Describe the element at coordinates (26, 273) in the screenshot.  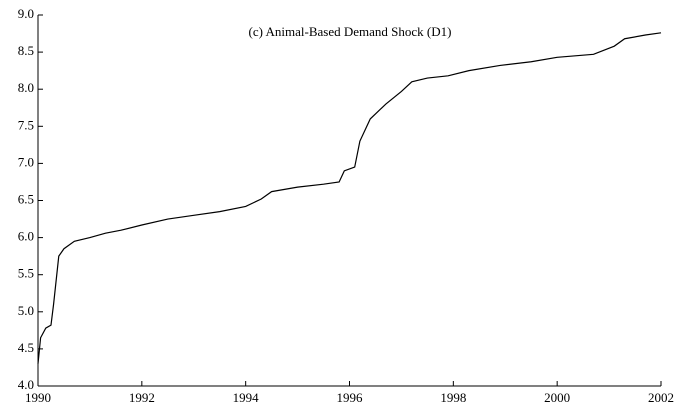
I see `y-tick-label: 5.5` at that location.